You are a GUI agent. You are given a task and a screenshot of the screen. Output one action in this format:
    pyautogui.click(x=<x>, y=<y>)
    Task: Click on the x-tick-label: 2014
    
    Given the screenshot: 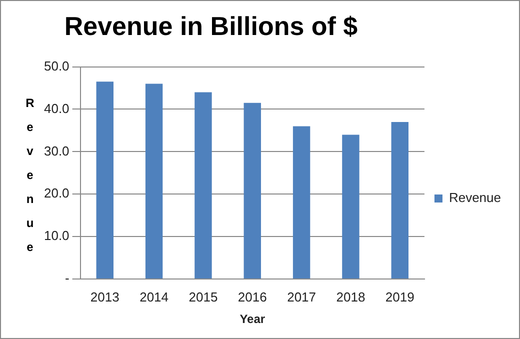 What is the action you would take?
    pyautogui.click(x=154, y=296)
    